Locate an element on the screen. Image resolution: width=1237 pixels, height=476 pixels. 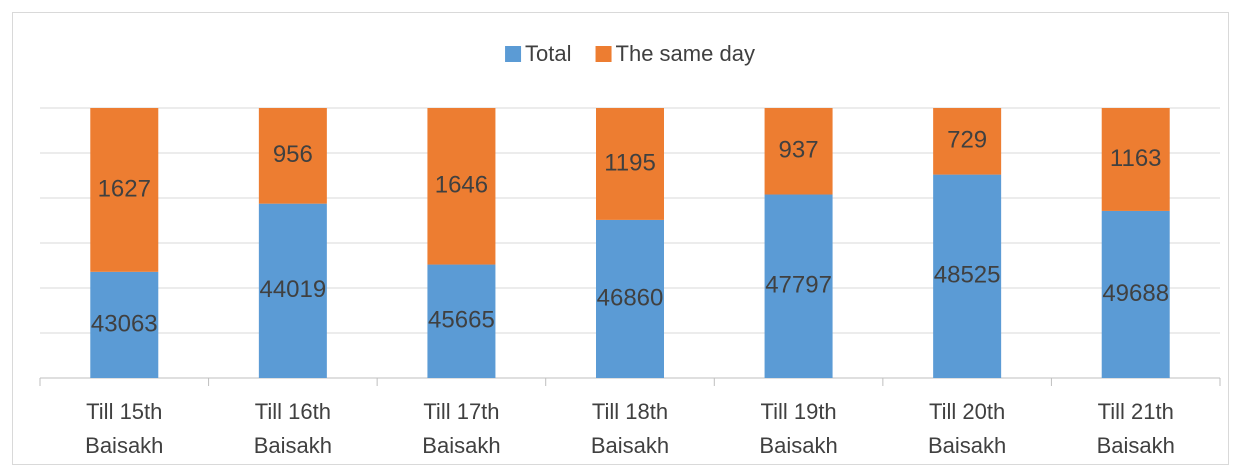
x-tick-label: Till 16th Baisakh is located at coordinates (293, 428).